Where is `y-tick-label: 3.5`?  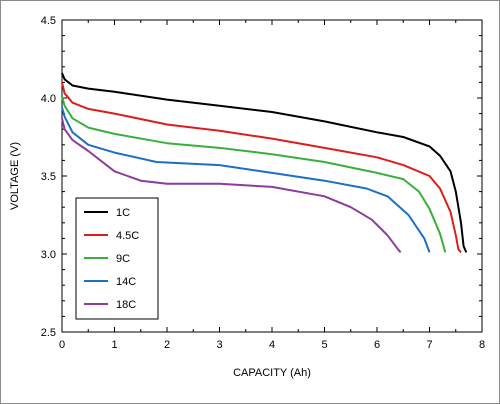 y-tick-label: 3.5 is located at coordinates (48, 177).